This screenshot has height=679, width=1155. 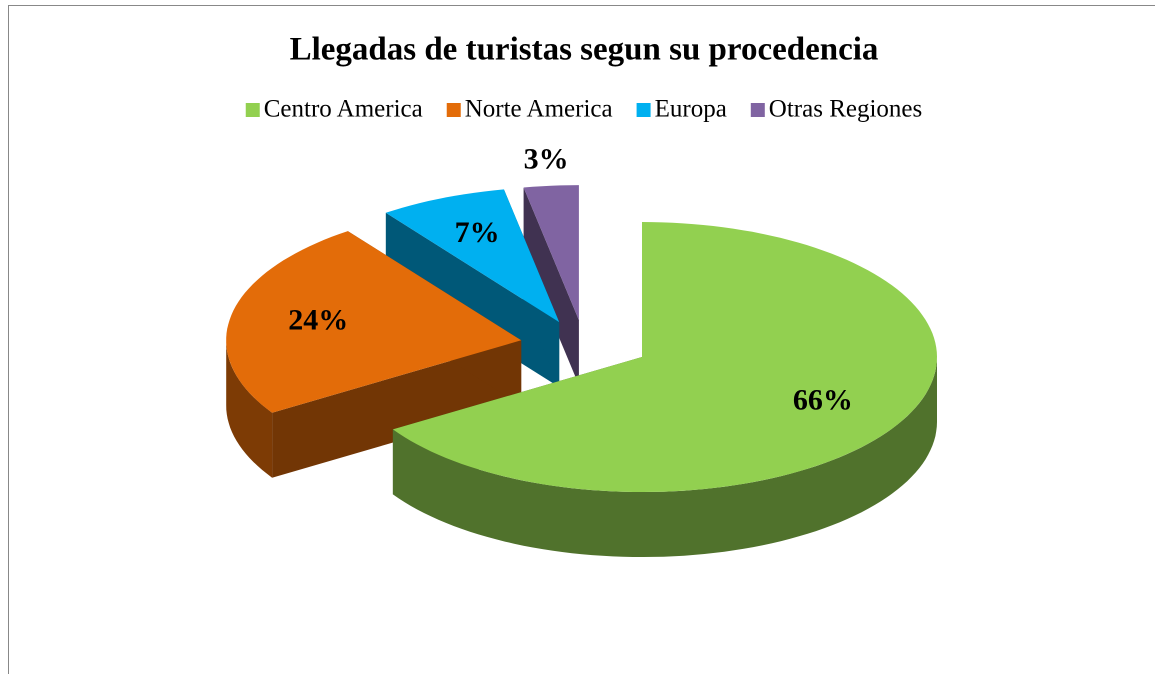 What do you see at coordinates (539, 109) in the screenshot?
I see `legend-label: Norte America` at bounding box center [539, 109].